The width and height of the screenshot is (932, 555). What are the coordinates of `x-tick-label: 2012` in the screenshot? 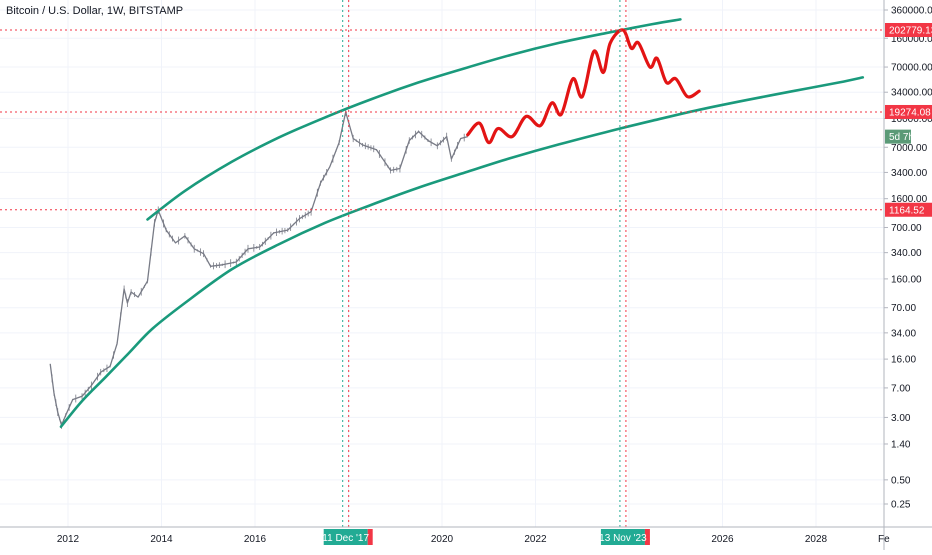 It's located at (68, 539).